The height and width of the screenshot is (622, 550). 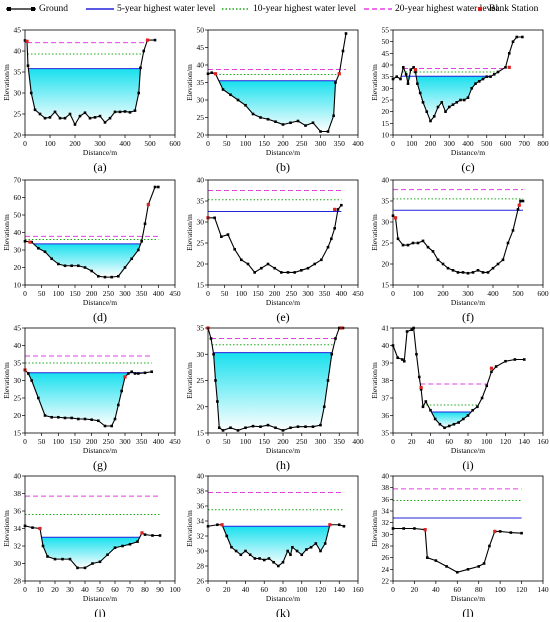 I want to click on y-tick-label: 25, so click(x=18, y=114).